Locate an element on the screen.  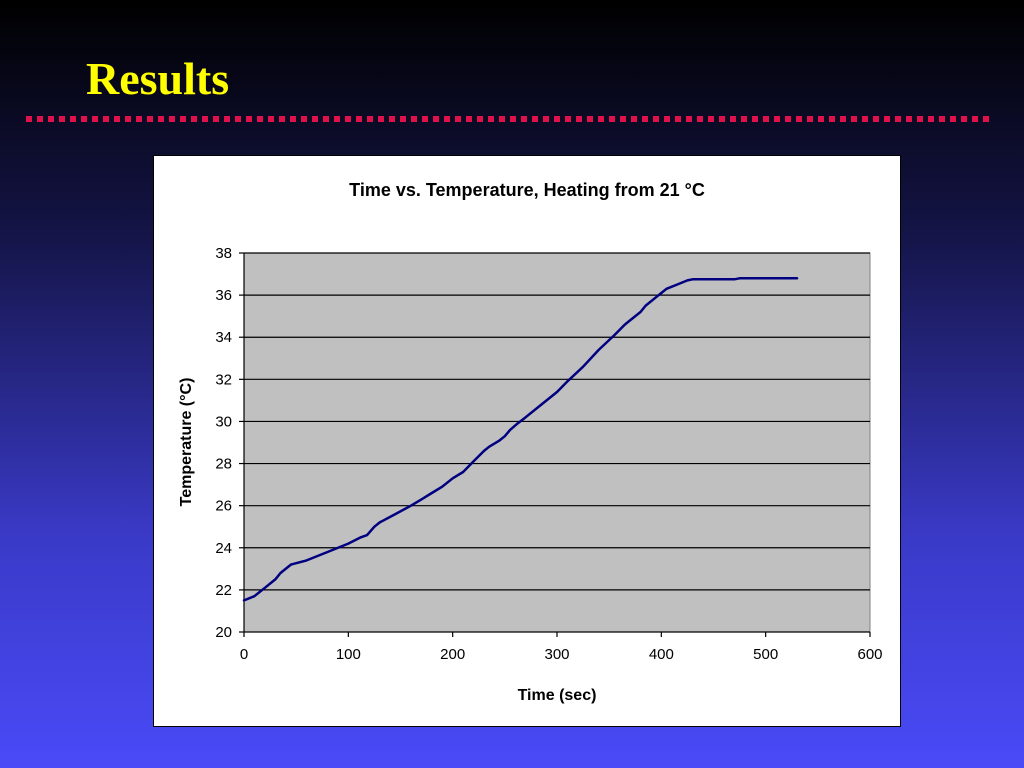
y-tick-label: 26 is located at coordinates (223, 506).